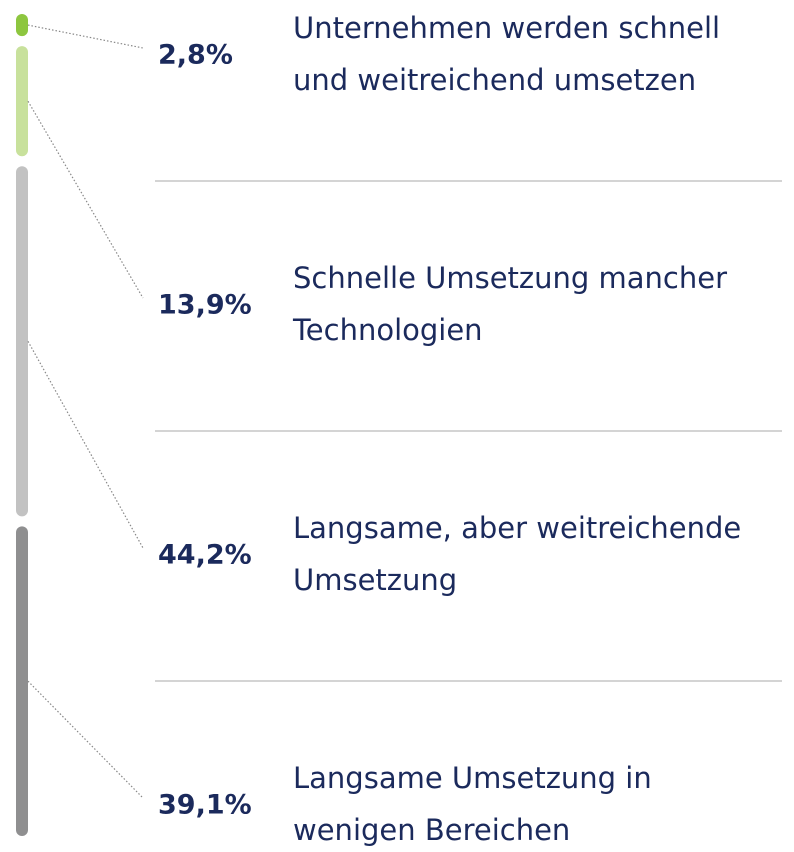 The height and width of the screenshot is (852, 794). What do you see at coordinates (205, 305) in the screenshot?
I see `value-label: 13,9%` at bounding box center [205, 305].